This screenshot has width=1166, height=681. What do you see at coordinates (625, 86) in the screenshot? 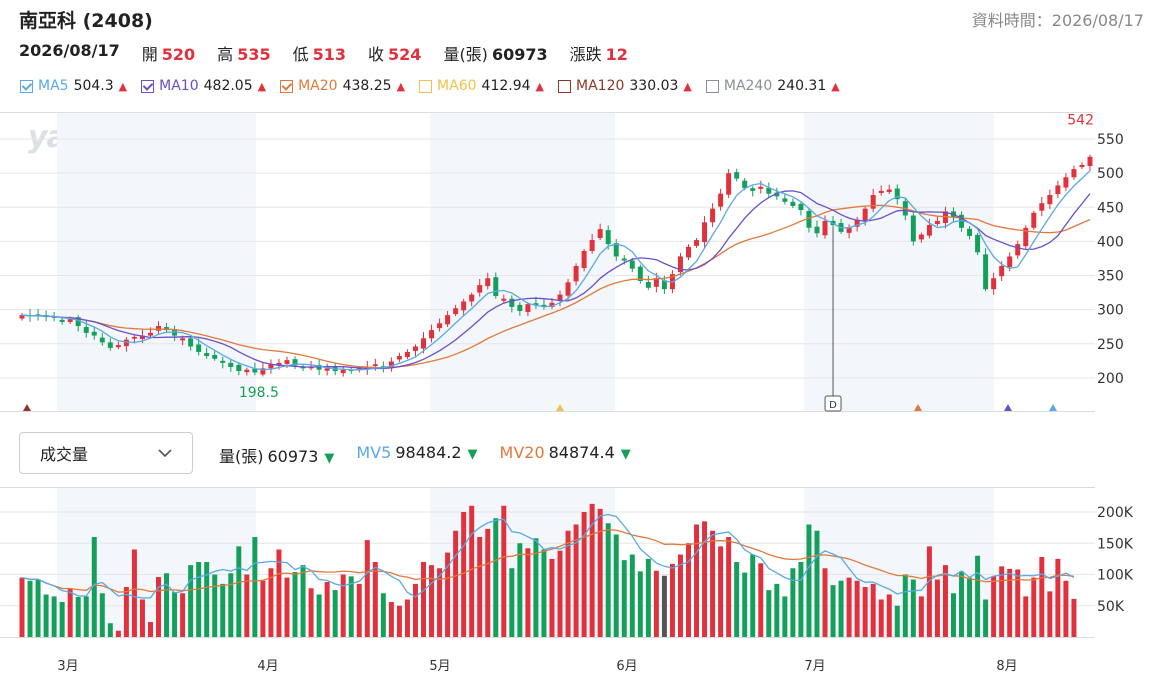
I see `ma-toggle-ma120: MA120 330.03 ▲` at bounding box center [625, 86].